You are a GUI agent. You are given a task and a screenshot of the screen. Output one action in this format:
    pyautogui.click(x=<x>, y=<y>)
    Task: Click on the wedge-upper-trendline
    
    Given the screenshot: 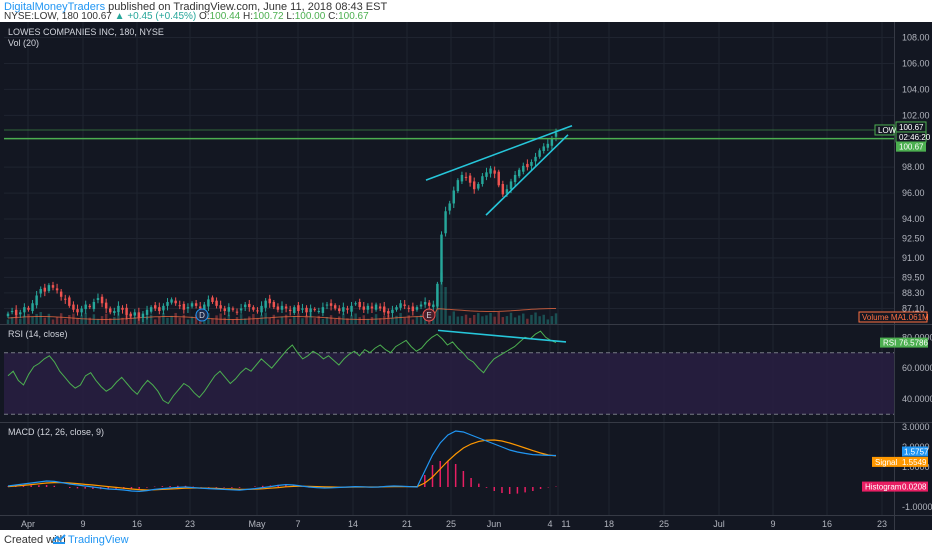 What is the action you would take?
    pyautogui.click(x=499, y=152)
    